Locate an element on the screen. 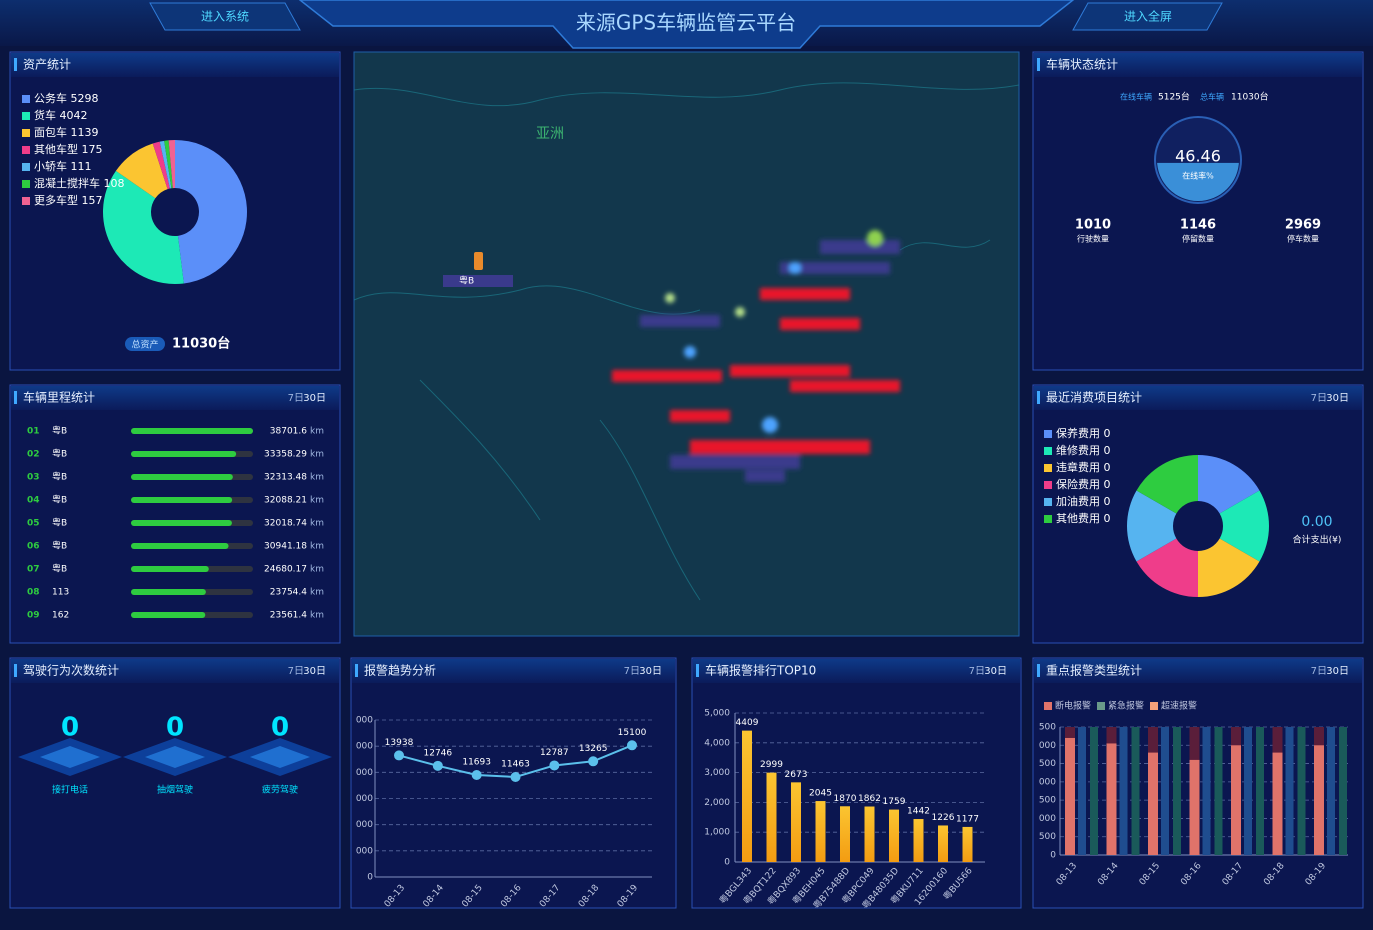 The height and width of the screenshot is (930, 1373). legend-entry: 维修费用 0 is located at coordinates (1083, 450).